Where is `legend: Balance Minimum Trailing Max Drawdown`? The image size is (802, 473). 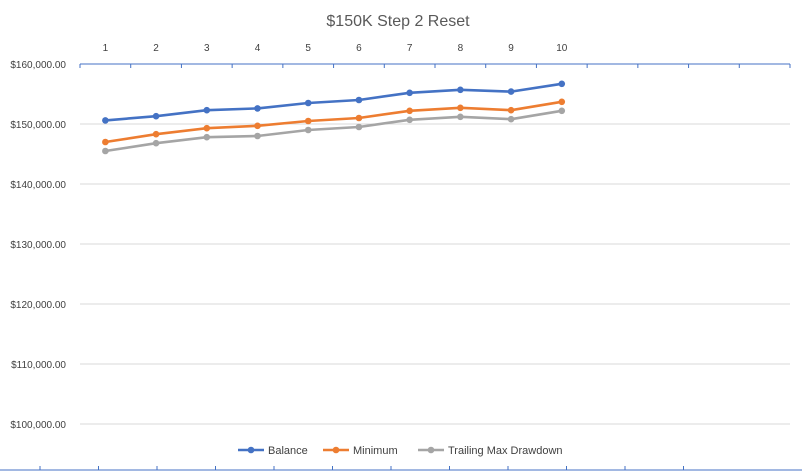
legend: Balance Minimum Trailing Max Drawdown is located at coordinates (400, 451).